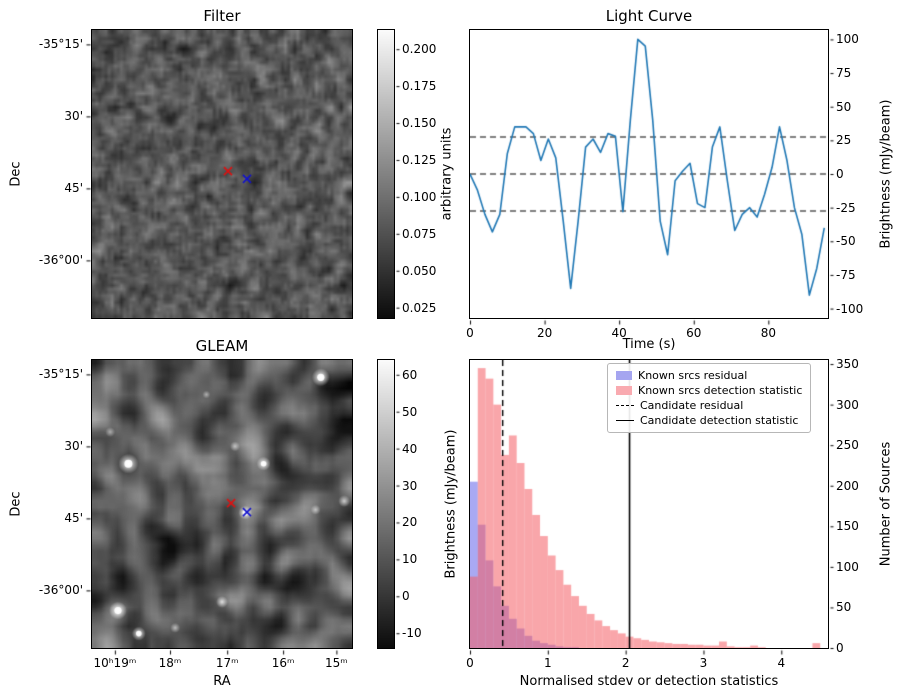 Image resolution: width=907 pixels, height=699 pixels. I want to click on legend-swatch-solid, so click(625, 420).